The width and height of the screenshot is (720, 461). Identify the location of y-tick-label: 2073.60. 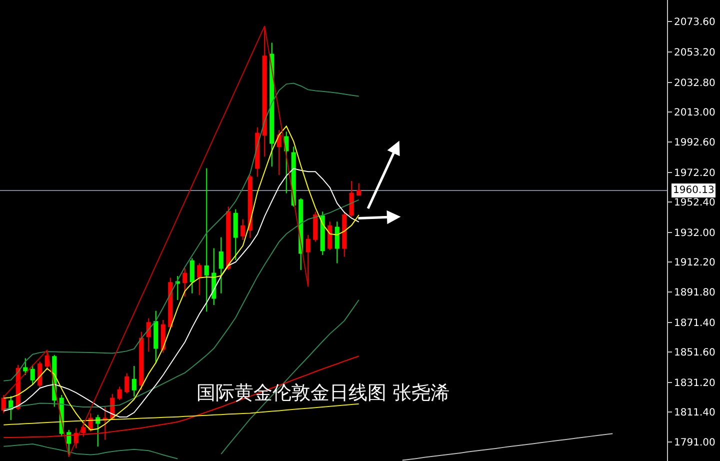
(695, 22).